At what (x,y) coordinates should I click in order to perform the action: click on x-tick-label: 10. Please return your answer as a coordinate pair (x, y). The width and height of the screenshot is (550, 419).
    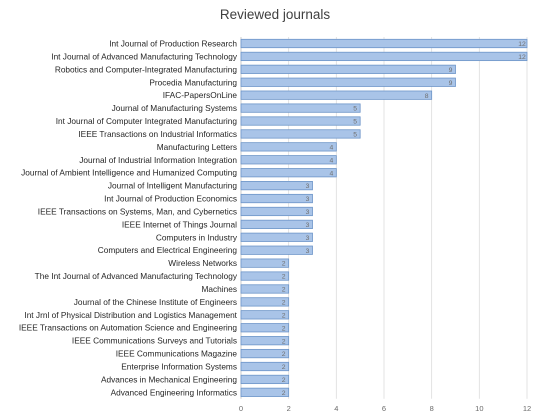
    Looking at the image, I should click on (479, 408).